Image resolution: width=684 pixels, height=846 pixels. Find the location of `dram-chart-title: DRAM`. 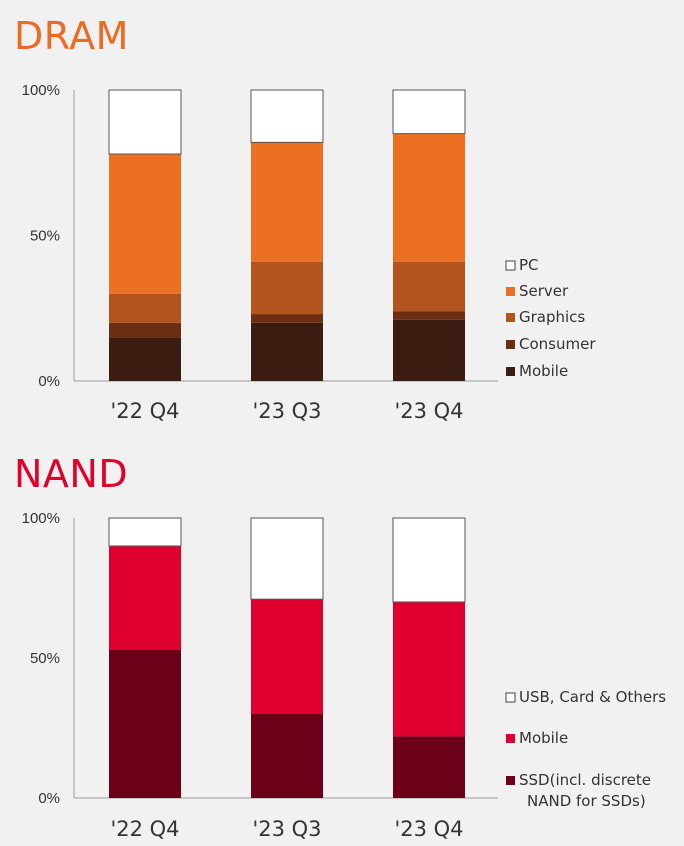

dram-chart-title: DRAM is located at coordinates (71, 36).